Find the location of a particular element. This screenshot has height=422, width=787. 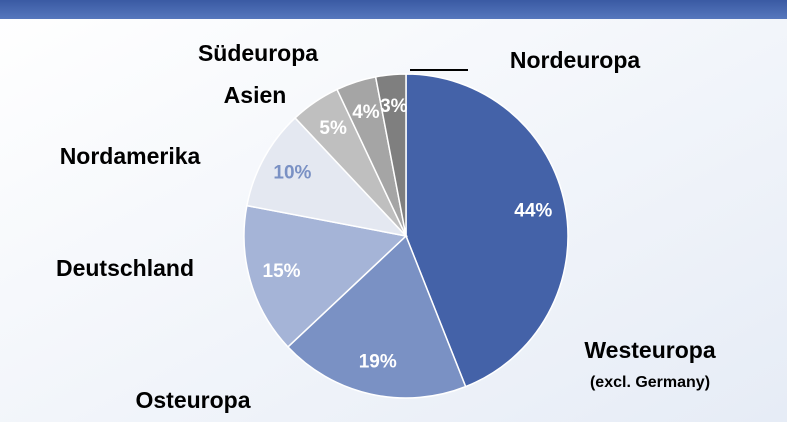

category-label: Südeuropa is located at coordinates (258, 53).